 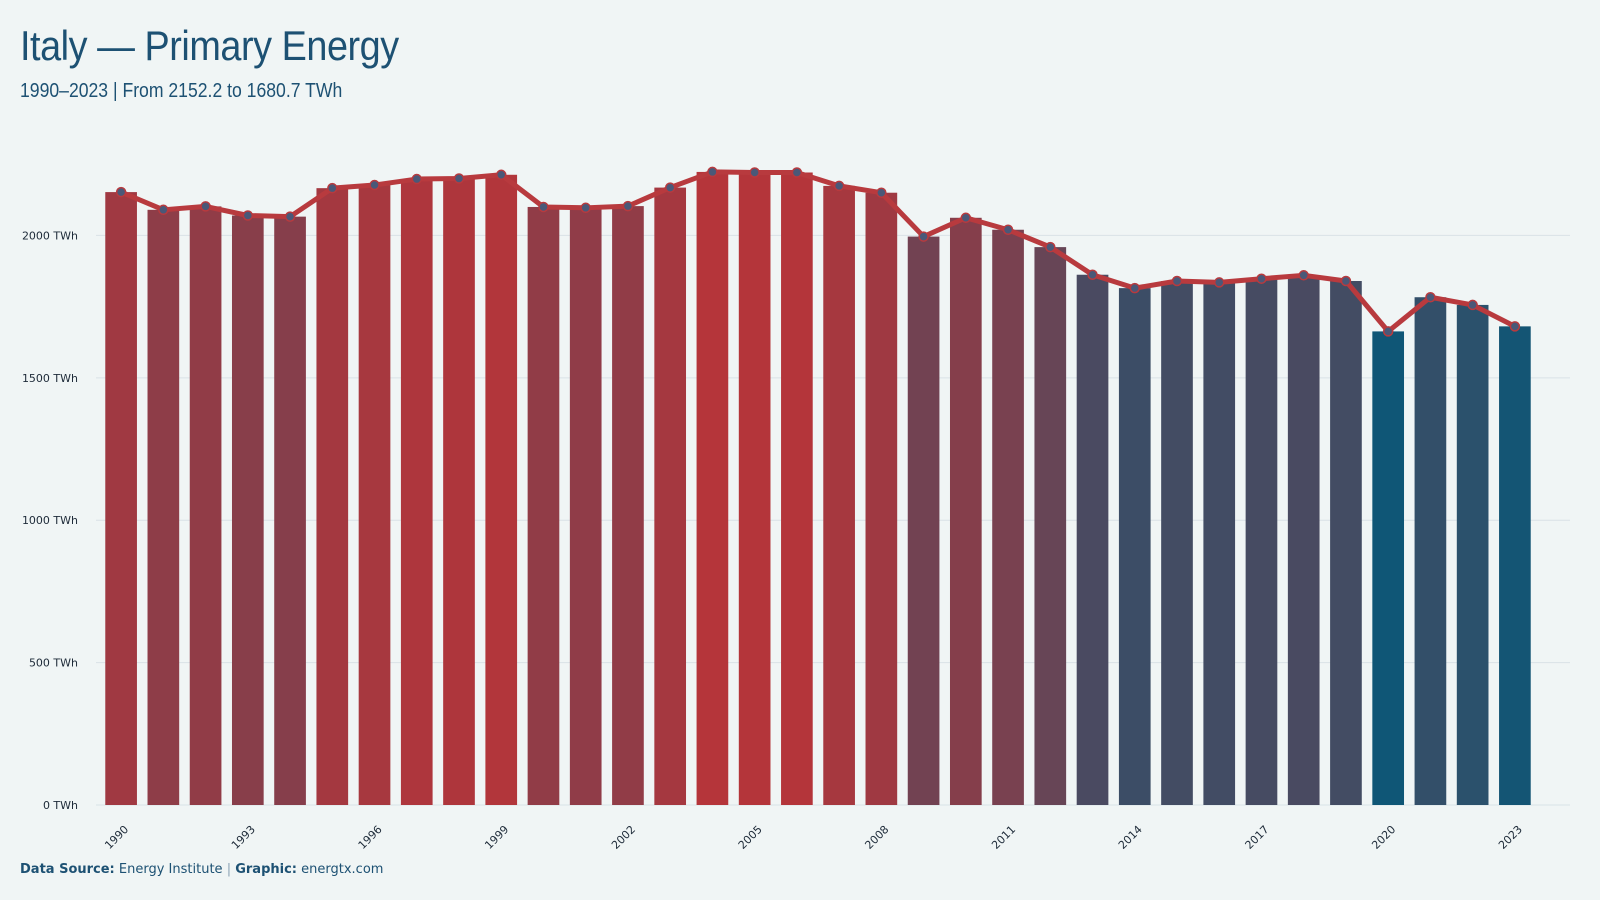 I want to click on x-tick-label: 2017, so click(x=1257, y=837).